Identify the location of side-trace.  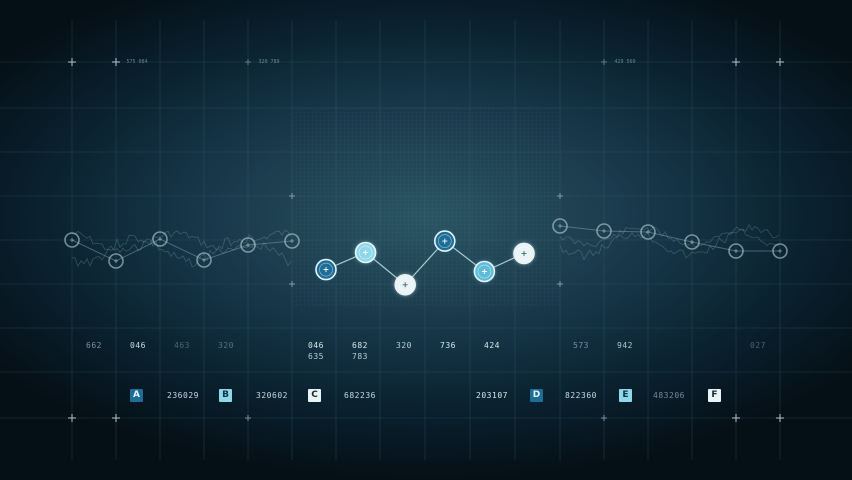
(426, 243).